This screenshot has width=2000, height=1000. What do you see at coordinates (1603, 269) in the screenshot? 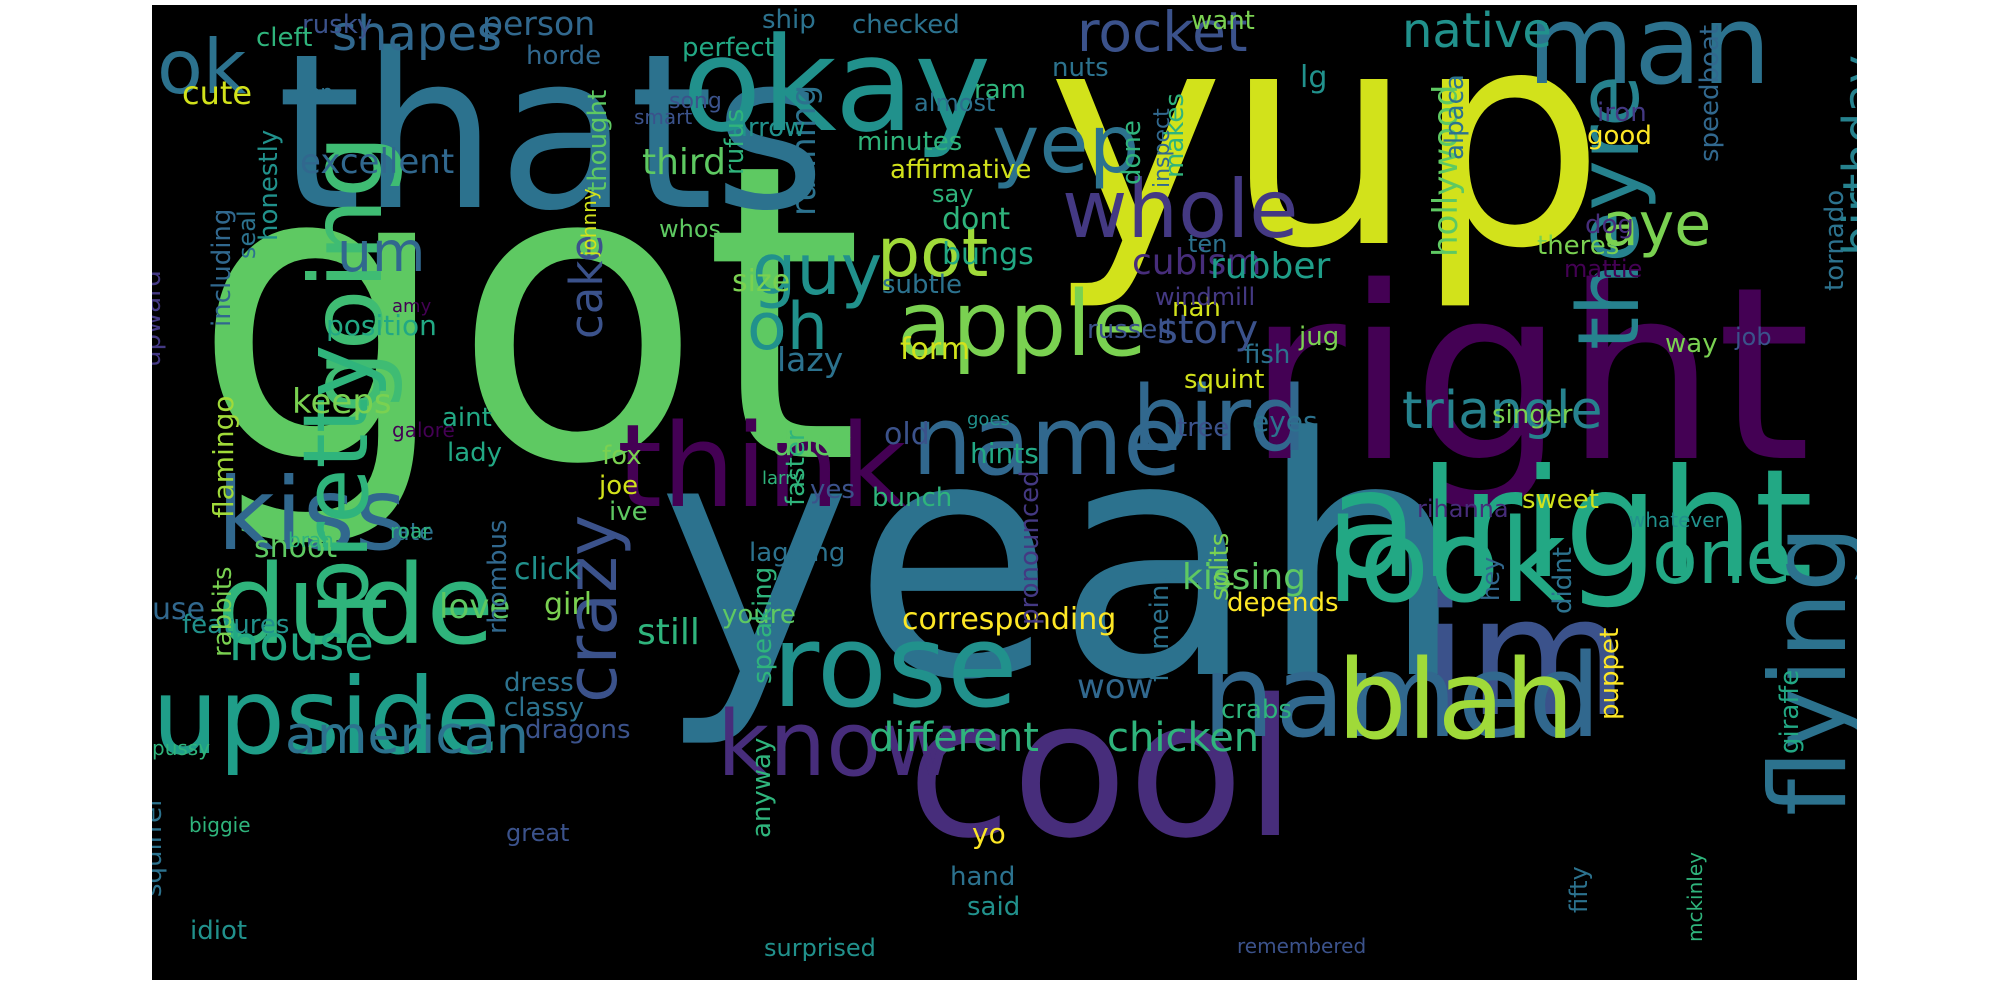
I see `word-mattie: mattie` at bounding box center [1603, 269].